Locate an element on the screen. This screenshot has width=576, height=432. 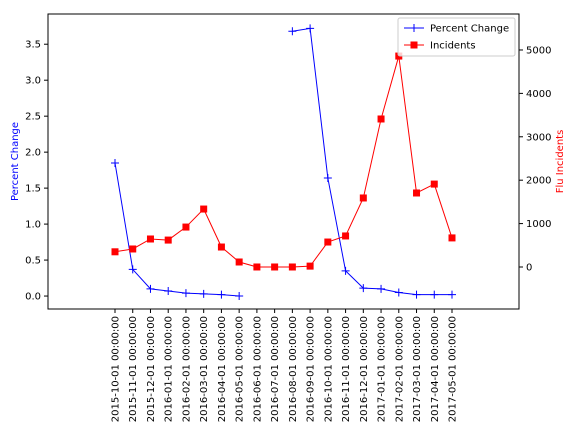
y2-tick-label: 5000 is located at coordinates (538, 50).